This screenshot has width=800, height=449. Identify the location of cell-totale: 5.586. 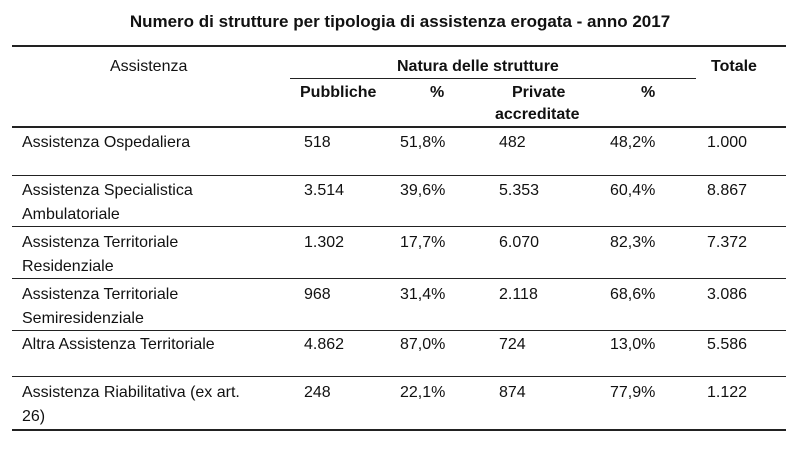
(727, 344).